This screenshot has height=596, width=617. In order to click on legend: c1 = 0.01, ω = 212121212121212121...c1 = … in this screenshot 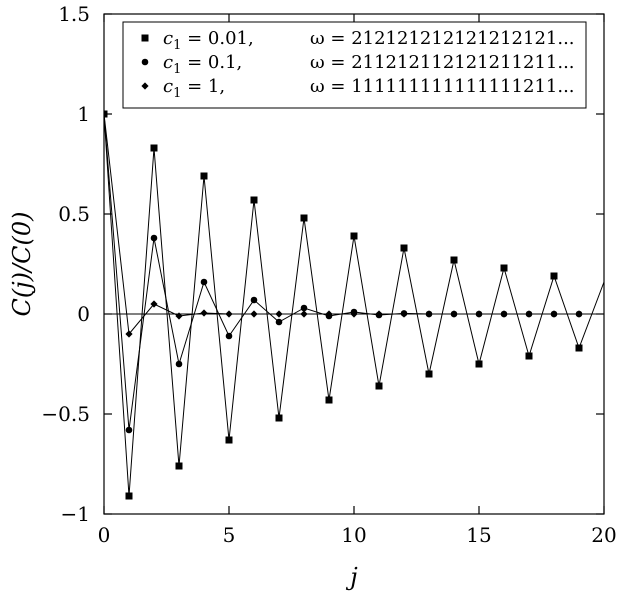, I will do `click(354, 65)`.